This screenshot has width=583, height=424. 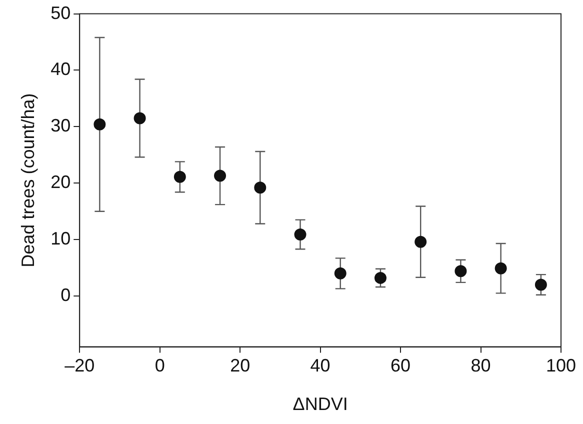 I want to click on x-tick-label: –20, so click(x=79, y=366).